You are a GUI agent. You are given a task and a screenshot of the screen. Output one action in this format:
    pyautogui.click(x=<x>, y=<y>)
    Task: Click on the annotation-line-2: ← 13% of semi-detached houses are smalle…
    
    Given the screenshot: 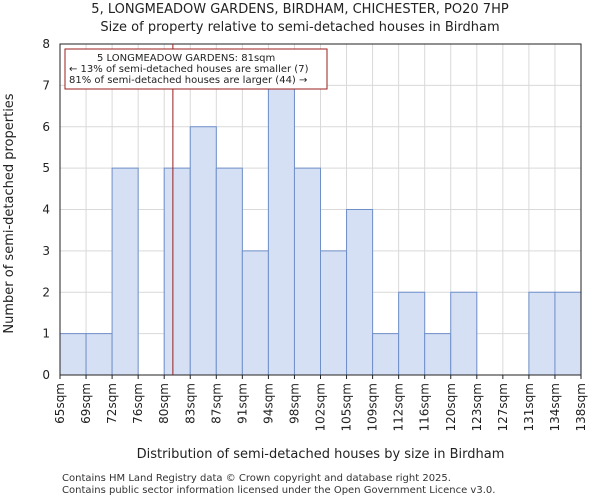 What is the action you would take?
    pyautogui.click(x=189, y=69)
    